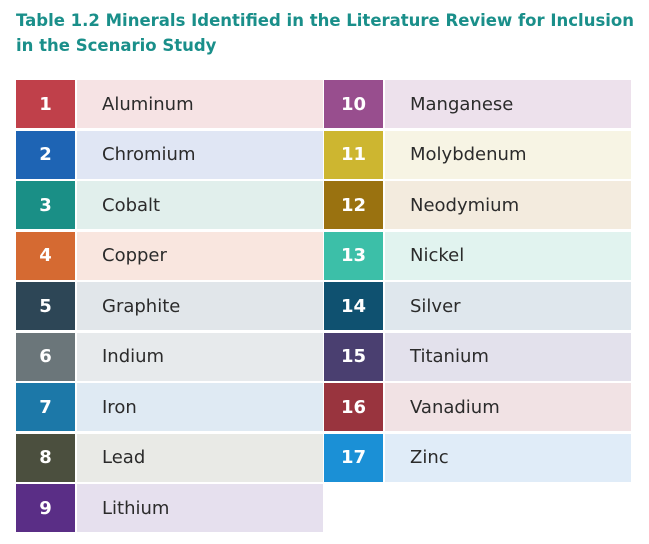  I want to click on mineral-row: 15 Titanium, so click(477, 356).